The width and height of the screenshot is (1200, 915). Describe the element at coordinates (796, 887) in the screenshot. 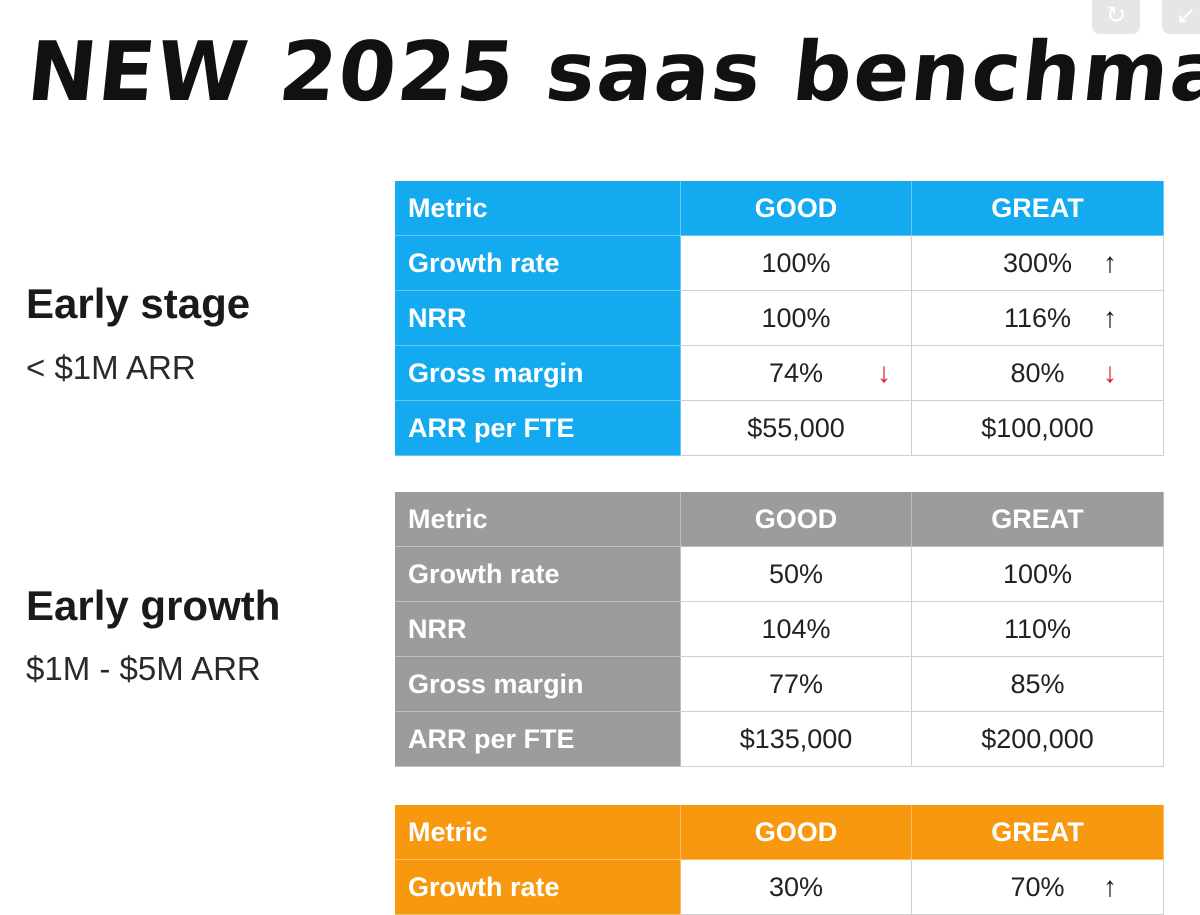

I see `good-value: 30%` at that location.